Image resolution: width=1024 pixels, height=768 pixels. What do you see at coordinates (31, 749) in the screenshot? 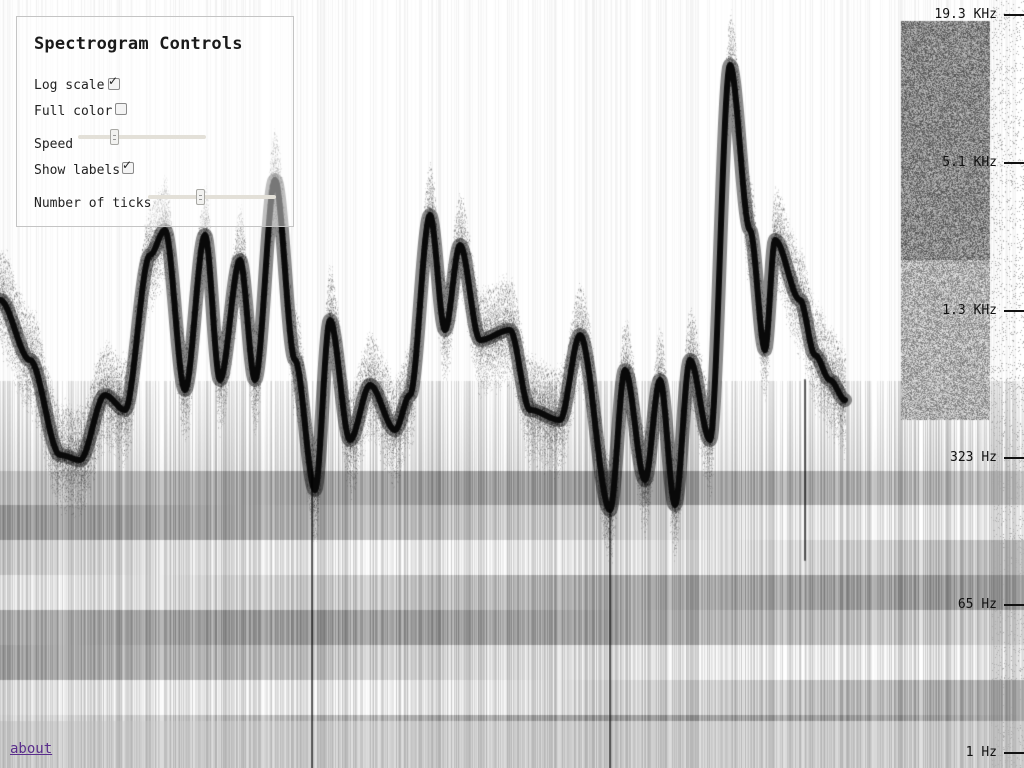
I see `about-link: about` at bounding box center [31, 749].